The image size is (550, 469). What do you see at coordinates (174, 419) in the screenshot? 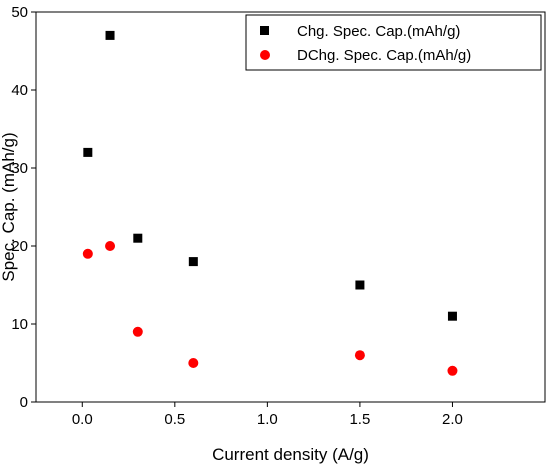
I see `x-tick-label: 0.5` at bounding box center [174, 419].